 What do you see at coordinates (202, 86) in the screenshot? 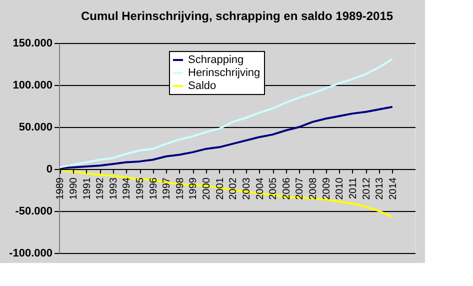
I see `legend-label: Saldo` at bounding box center [202, 86].